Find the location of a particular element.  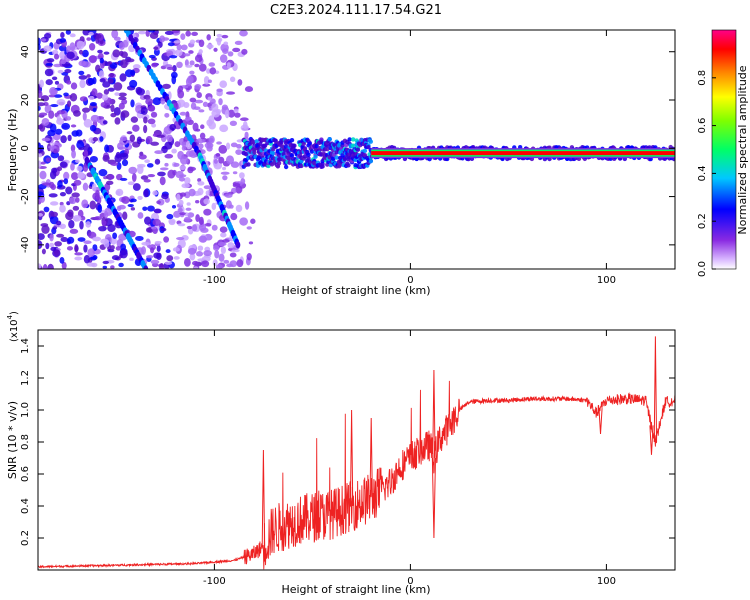

spectrogram-ytick-label: 0 is located at coordinates (25, 148).